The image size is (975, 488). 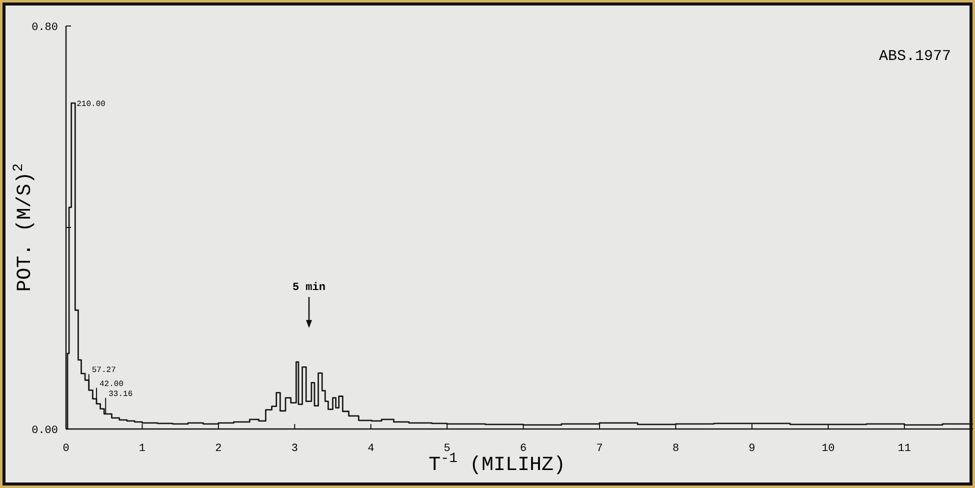 What do you see at coordinates (66, 449) in the screenshot?
I see `x-tick-label: 0` at bounding box center [66, 449].